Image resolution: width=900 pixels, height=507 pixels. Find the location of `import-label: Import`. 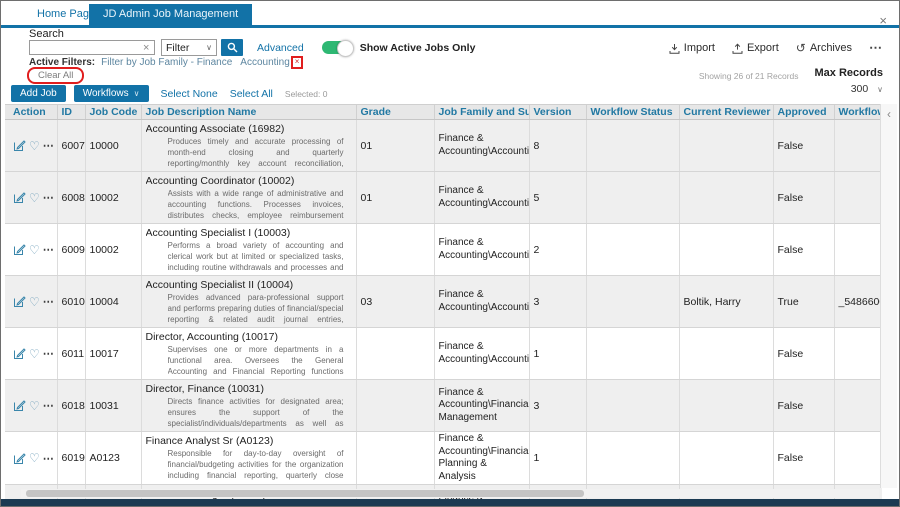

import-label: Import is located at coordinates (699, 48).